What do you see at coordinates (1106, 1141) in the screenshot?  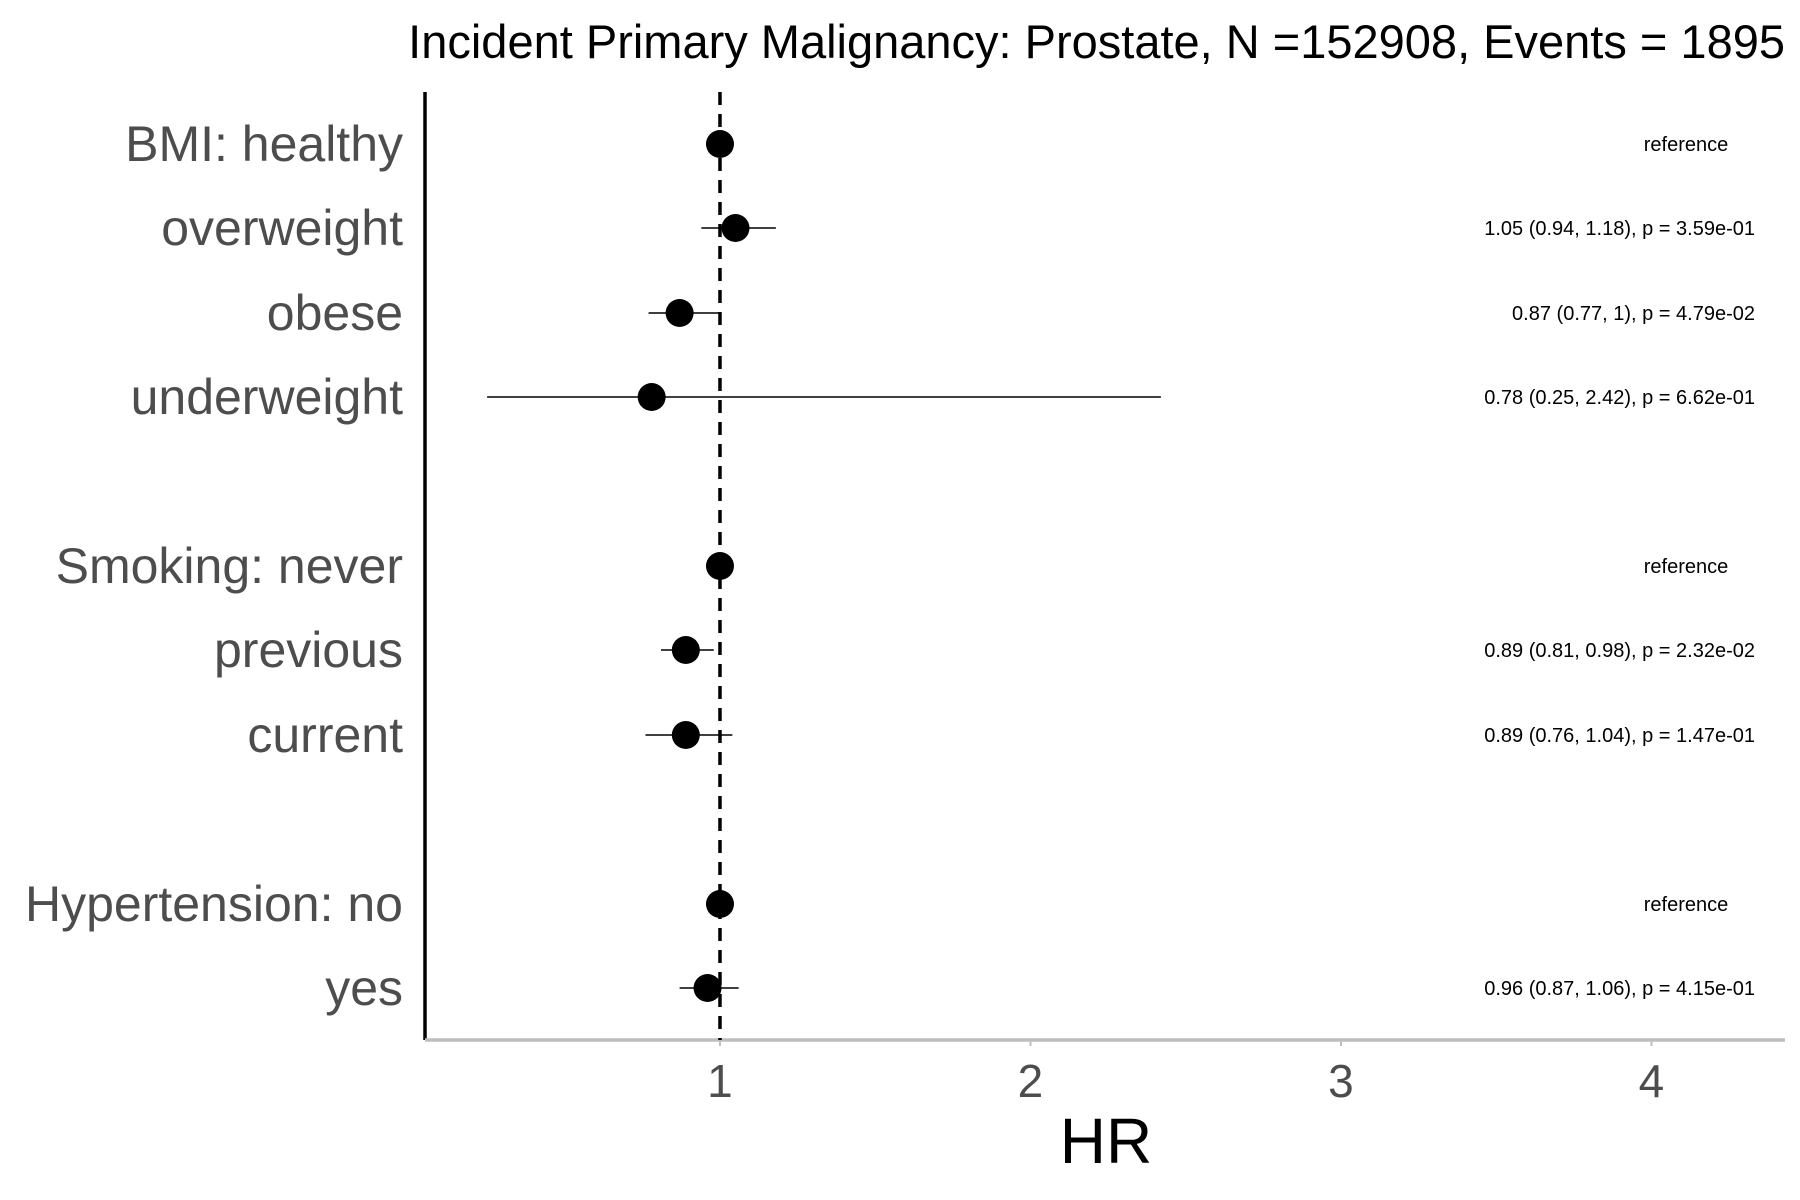 I see `x-axis-title: HR` at bounding box center [1106, 1141].